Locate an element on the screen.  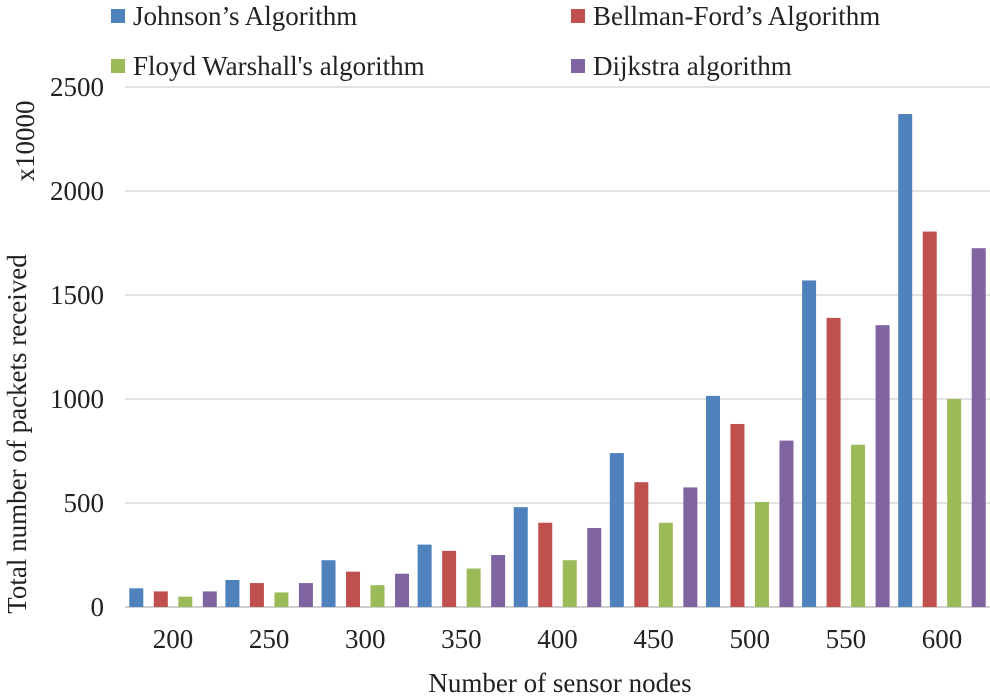
x-tick-label: 400 is located at coordinates (557, 639).